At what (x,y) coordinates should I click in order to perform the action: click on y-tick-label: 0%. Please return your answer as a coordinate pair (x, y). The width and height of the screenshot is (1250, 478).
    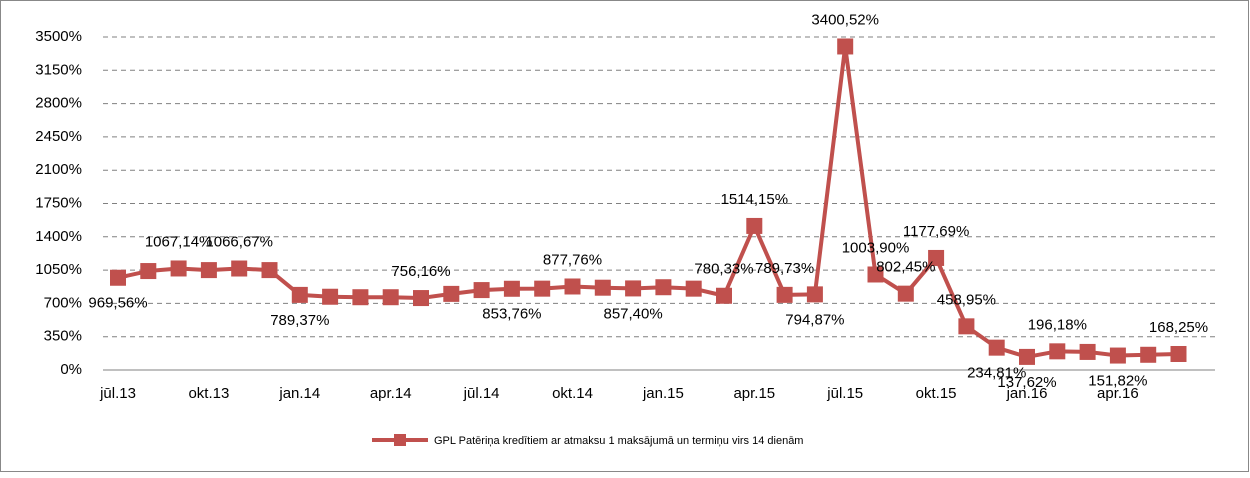
    Looking at the image, I should click on (71, 369).